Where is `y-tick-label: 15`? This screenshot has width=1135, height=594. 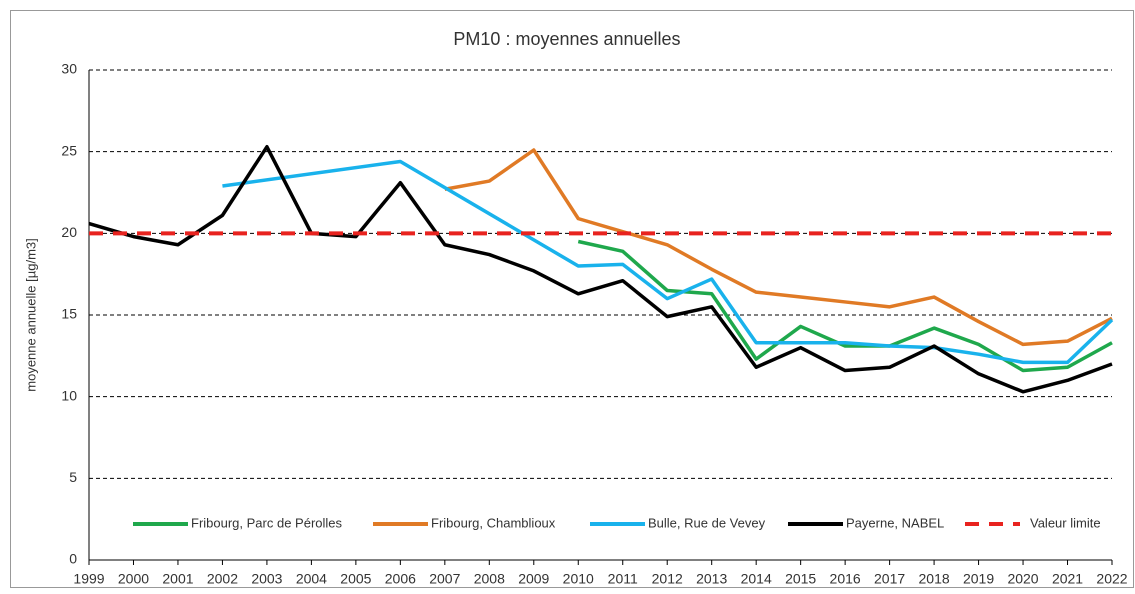 y-tick-label: 15 is located at coordinates (69, 314).